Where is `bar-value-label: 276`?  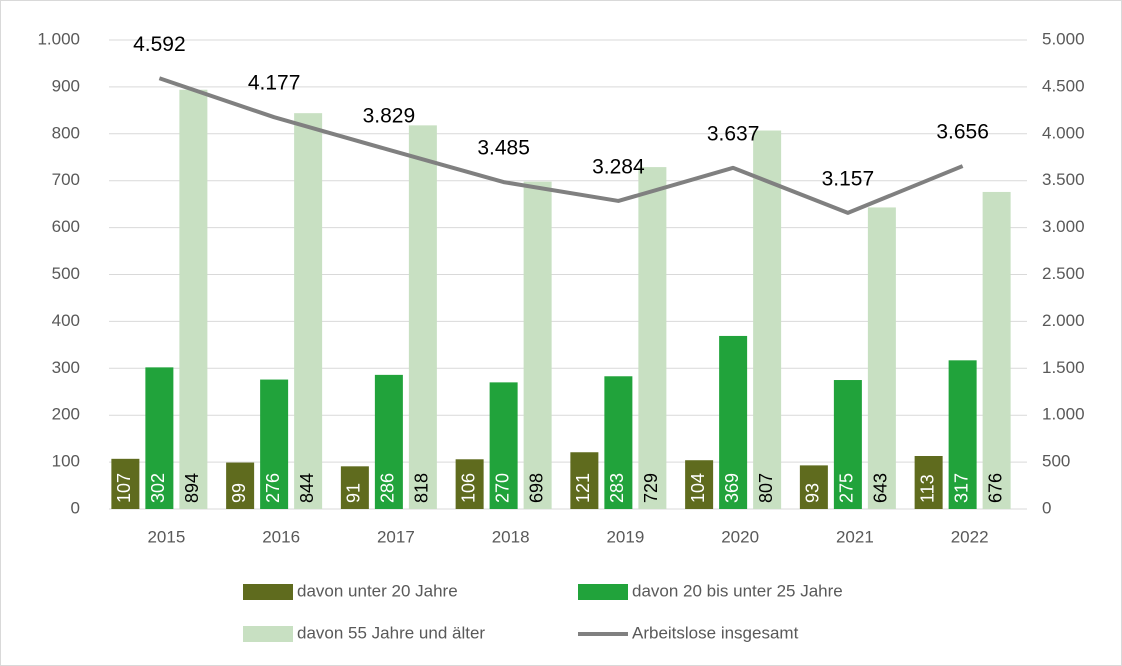 bar-value-label: 276 is located at coordinates (273, 488).